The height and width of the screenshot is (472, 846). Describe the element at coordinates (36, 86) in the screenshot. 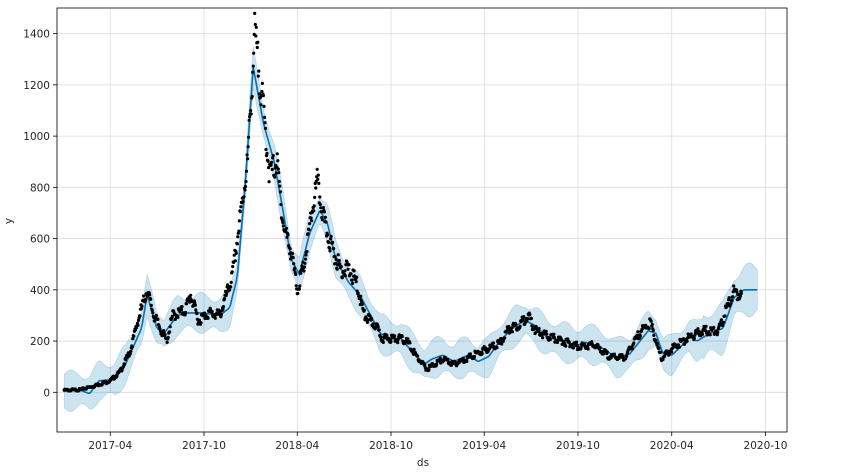

I see `y-tick-label: 1200` at that location.